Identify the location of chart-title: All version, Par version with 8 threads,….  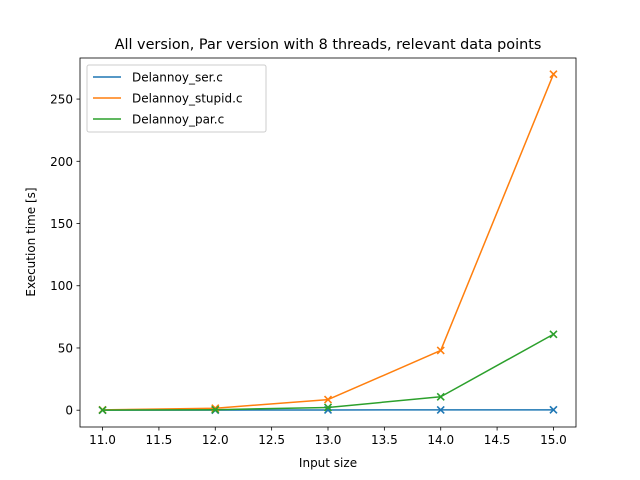
(328, 45).